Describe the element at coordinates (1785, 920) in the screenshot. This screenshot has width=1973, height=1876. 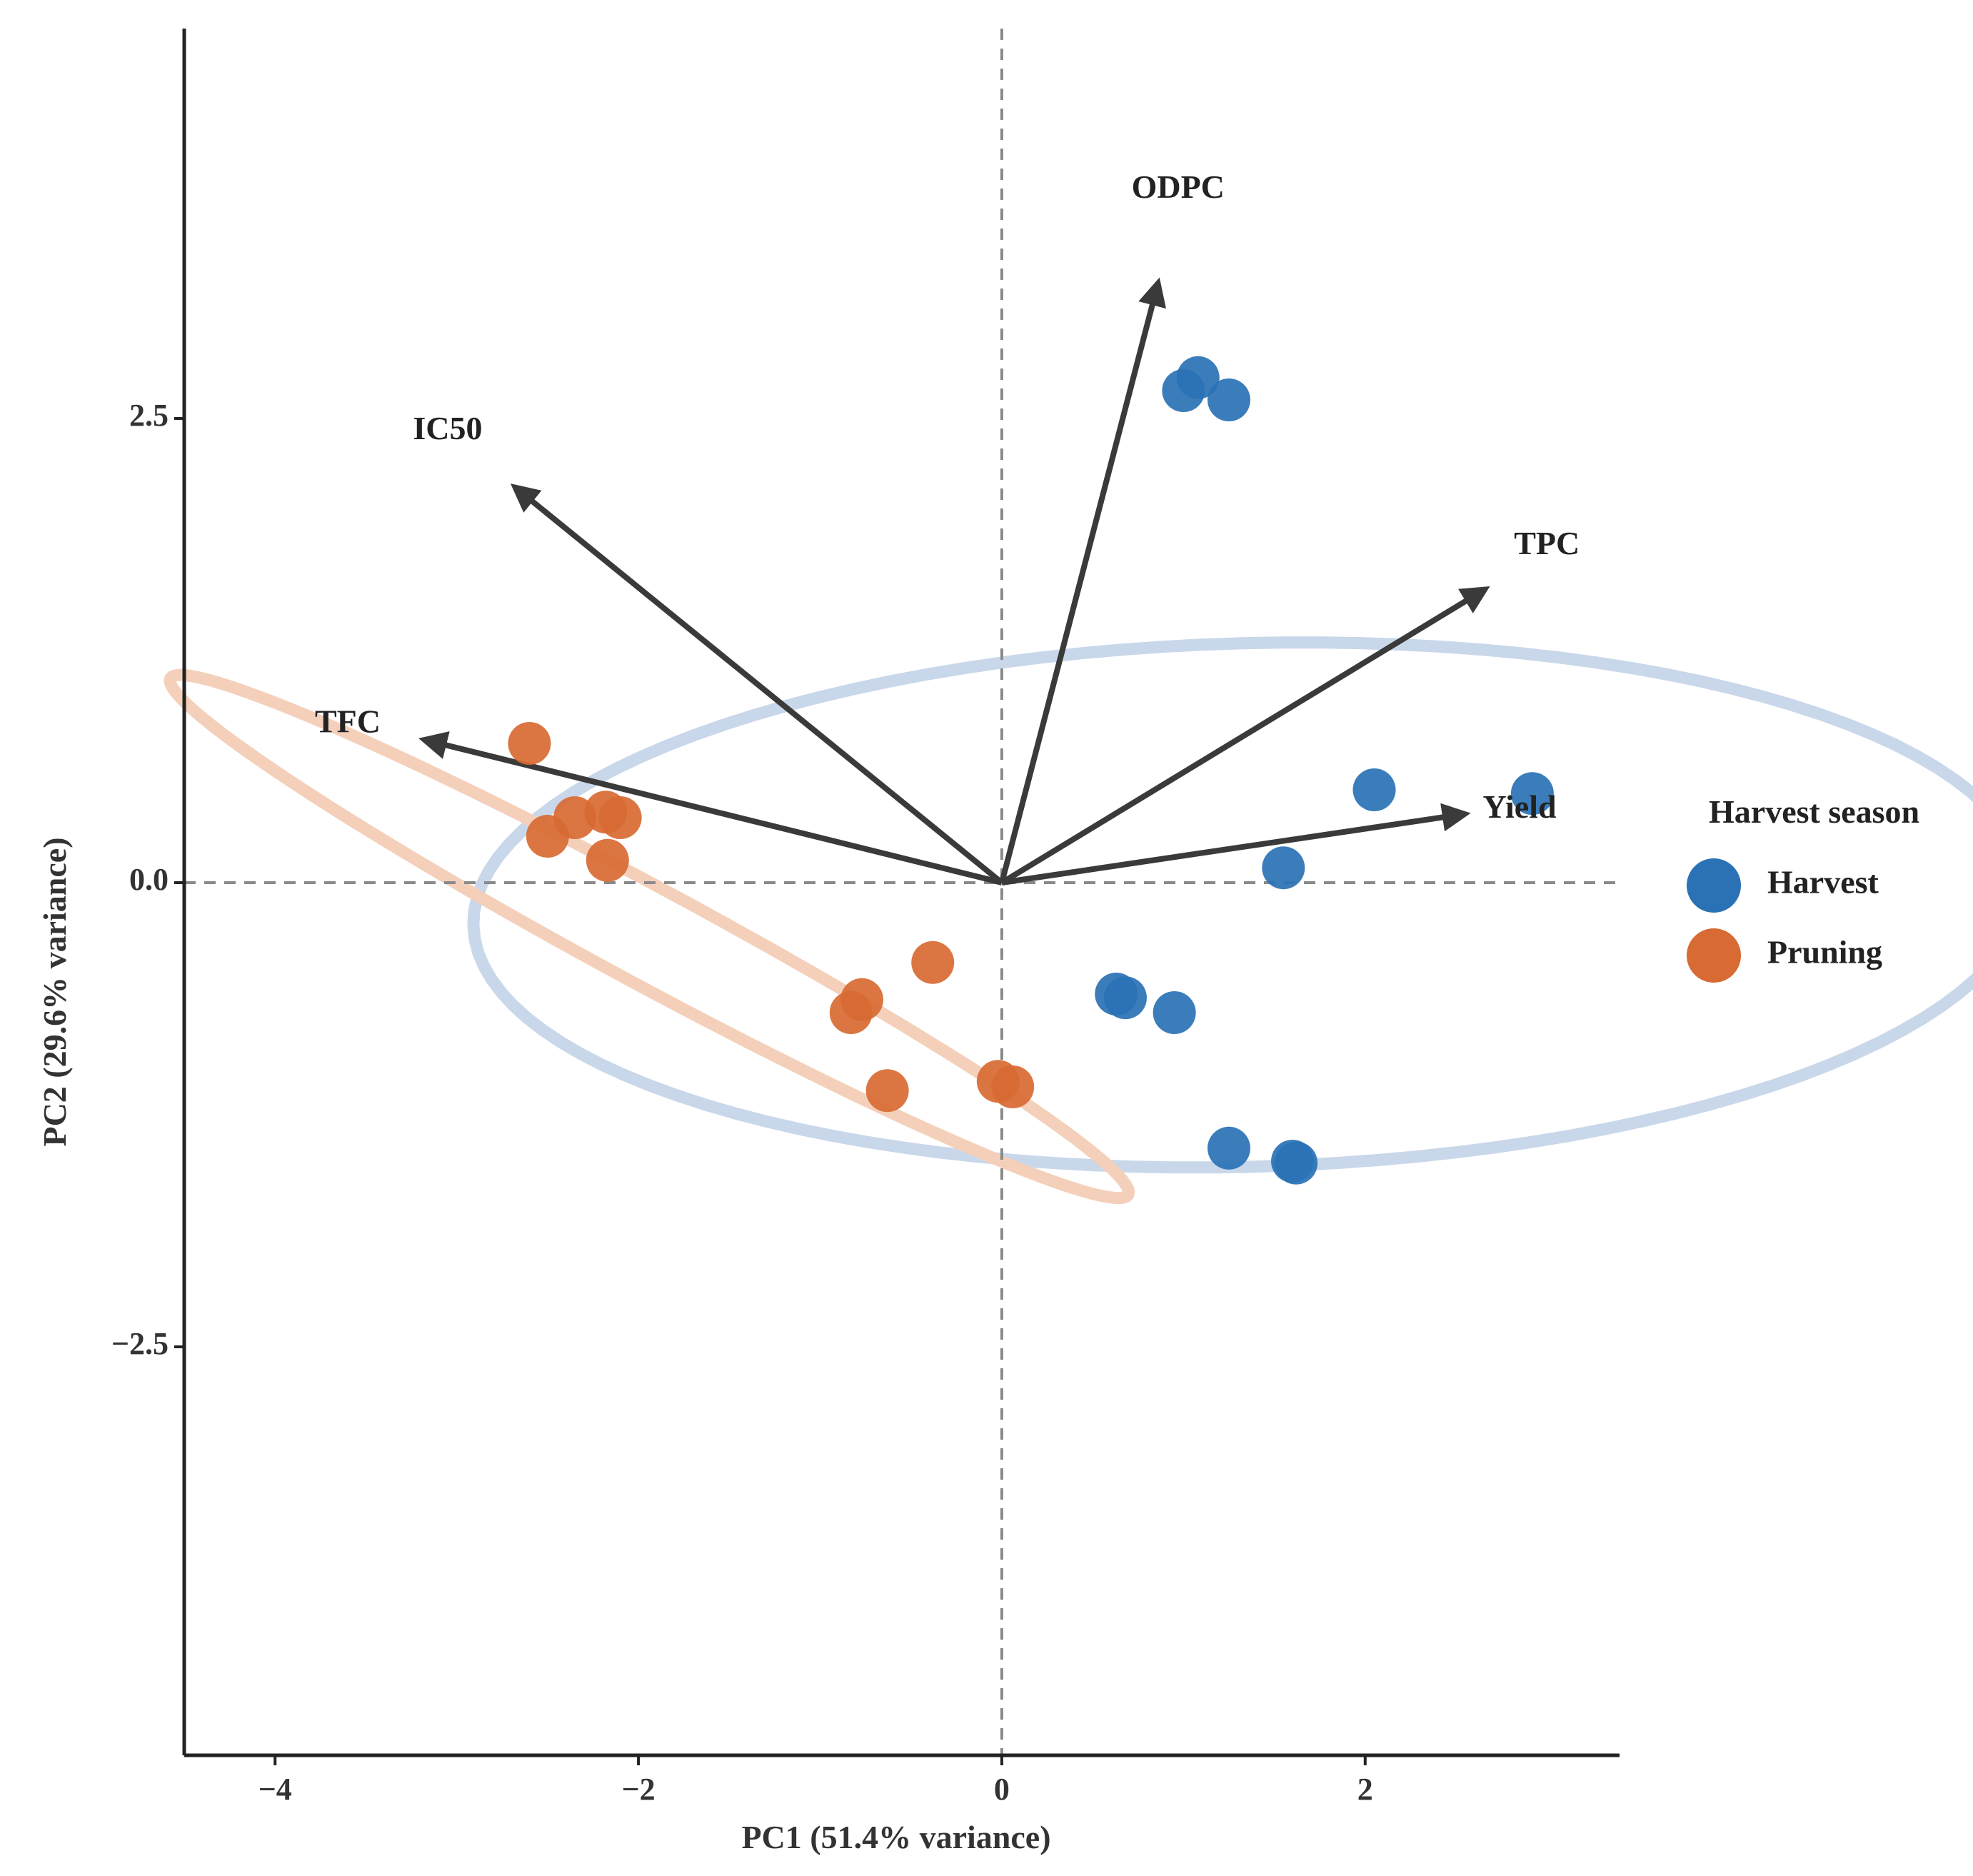
I see `legend-entries: Harvest Pruning` at that location.